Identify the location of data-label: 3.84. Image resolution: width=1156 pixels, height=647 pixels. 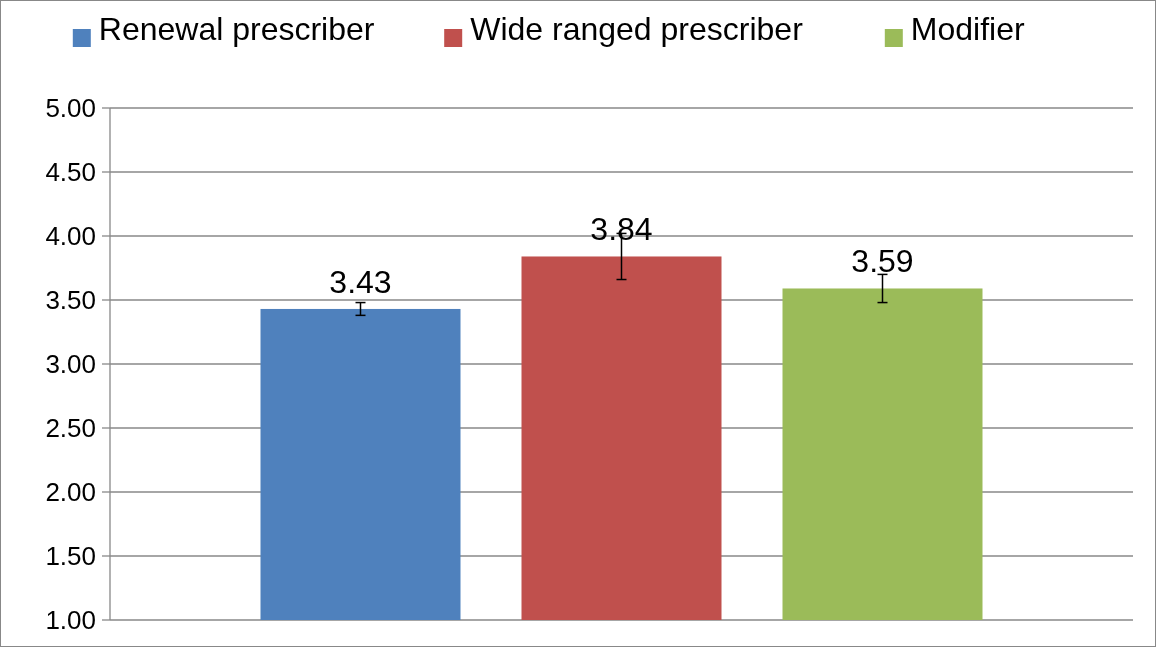
(621, 229).